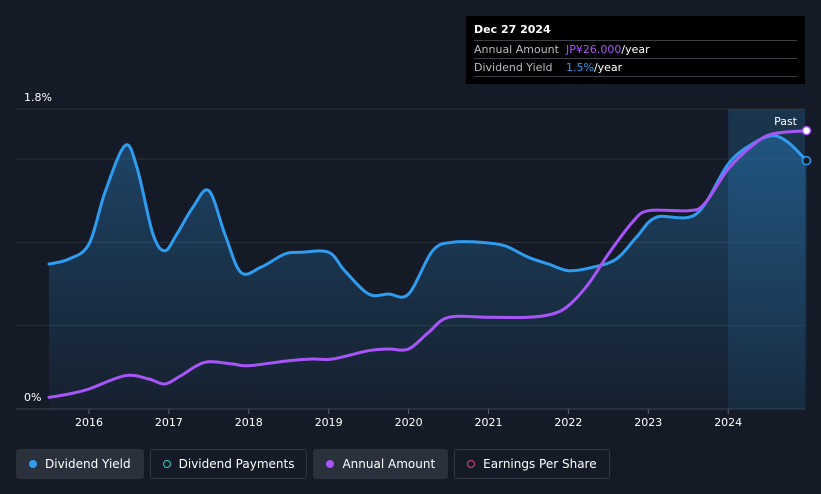 The image size is (821, 494). I want to click on x-tick-label: 2022, so click(568, 422).